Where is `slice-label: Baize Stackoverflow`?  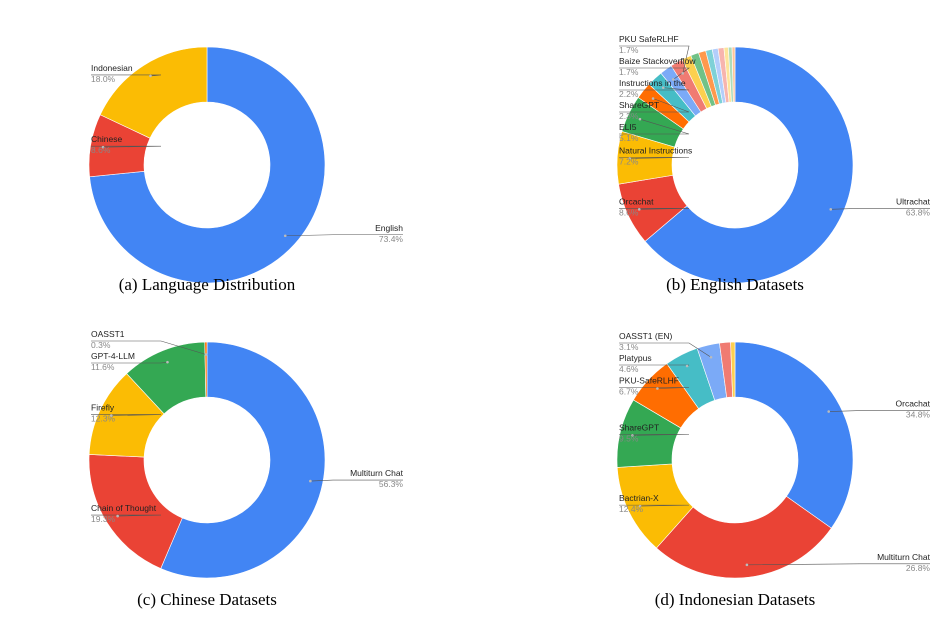
slice-label: Baize Stackoverflow is located at coordinates (657, 61).